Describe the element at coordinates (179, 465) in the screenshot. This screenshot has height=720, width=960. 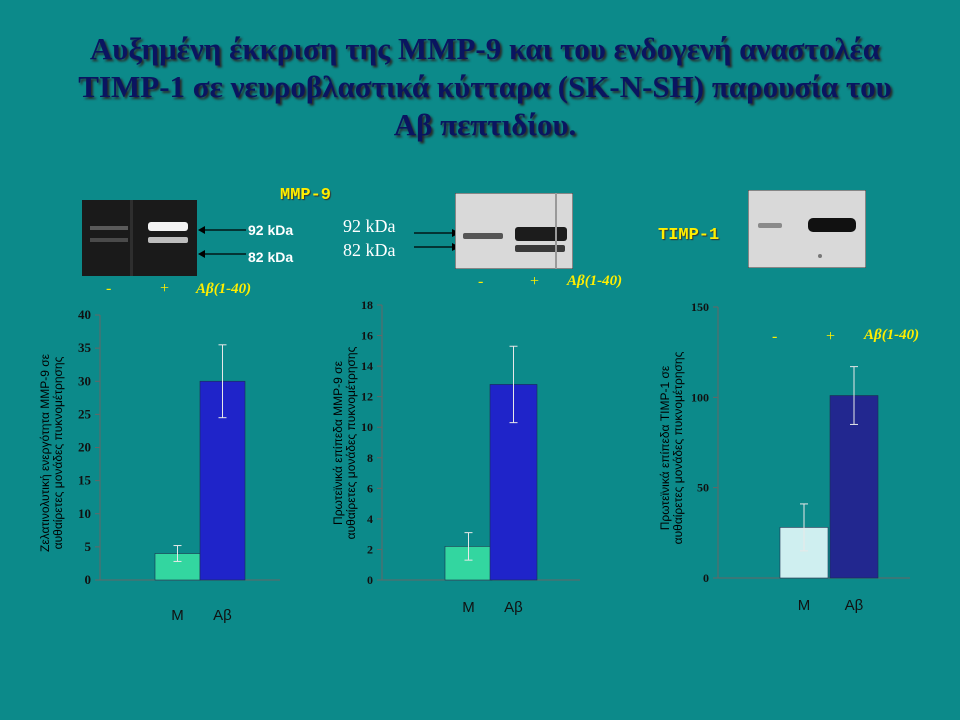
I see `chart-zymogram: 0 5 10 15 20 25 30 35 40 M Aβ` at that location.